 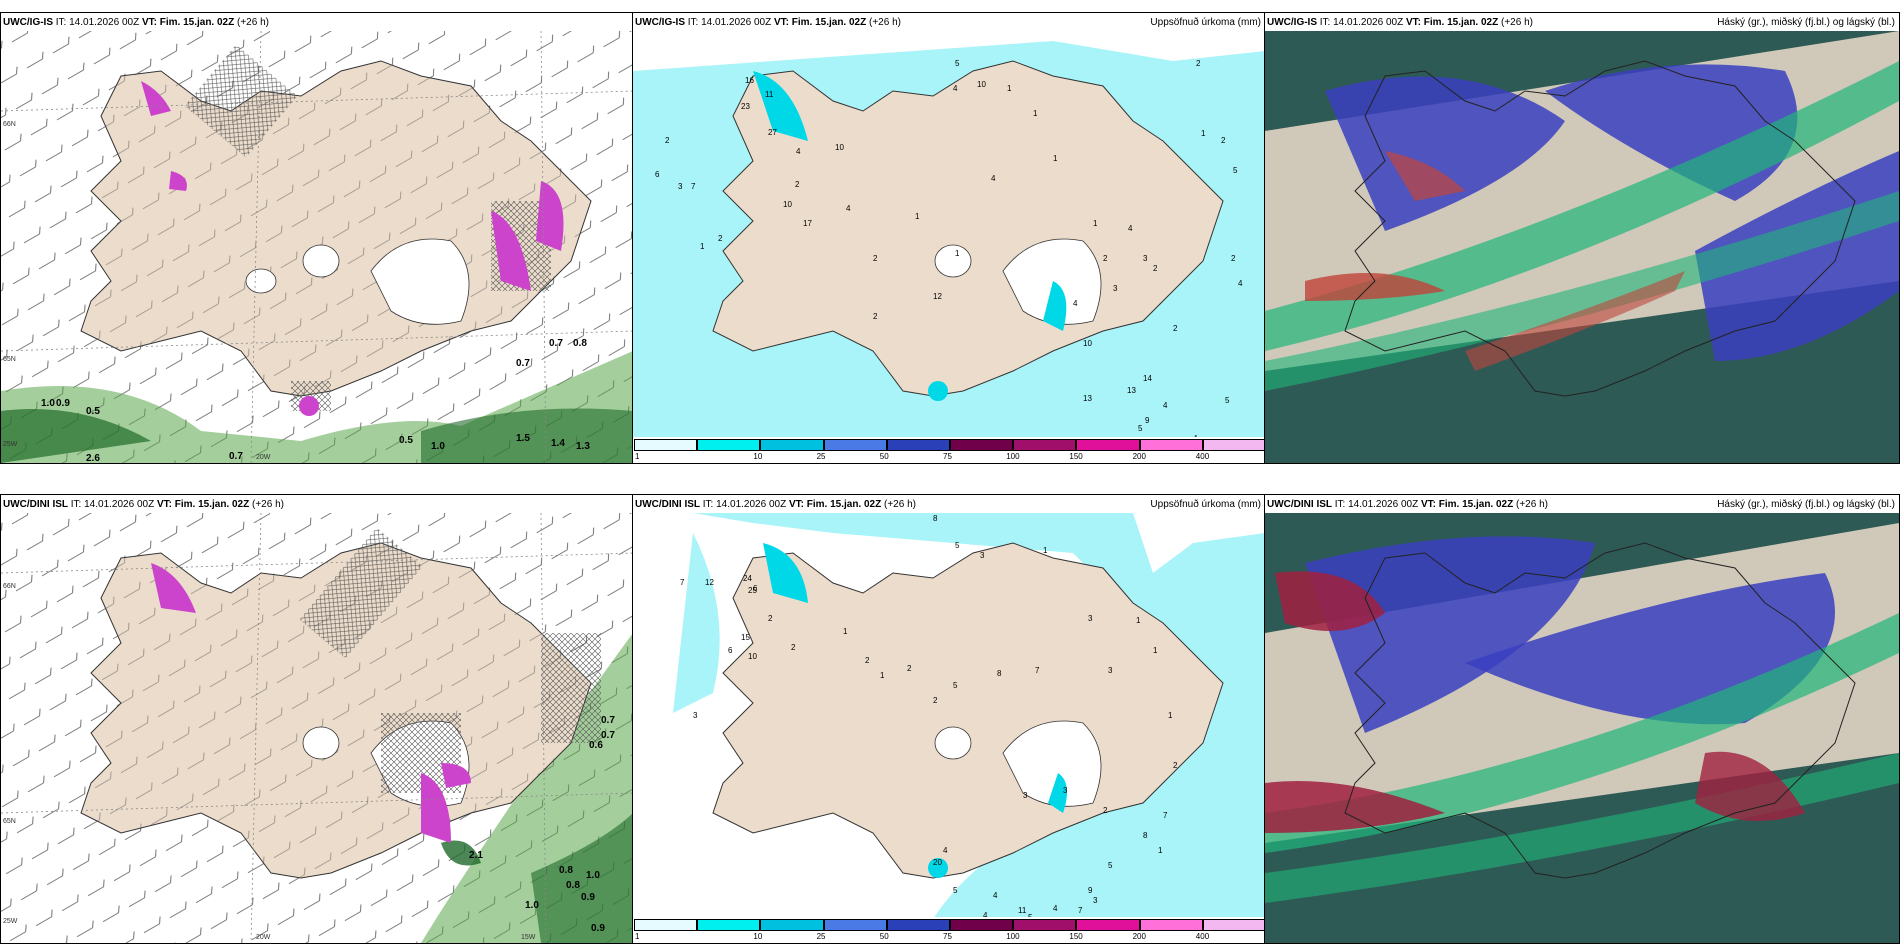 What do you see at coordinates (1145, 835) in the screenshot?
I see `precip-value: 8` at bounding box center [1145, 835].